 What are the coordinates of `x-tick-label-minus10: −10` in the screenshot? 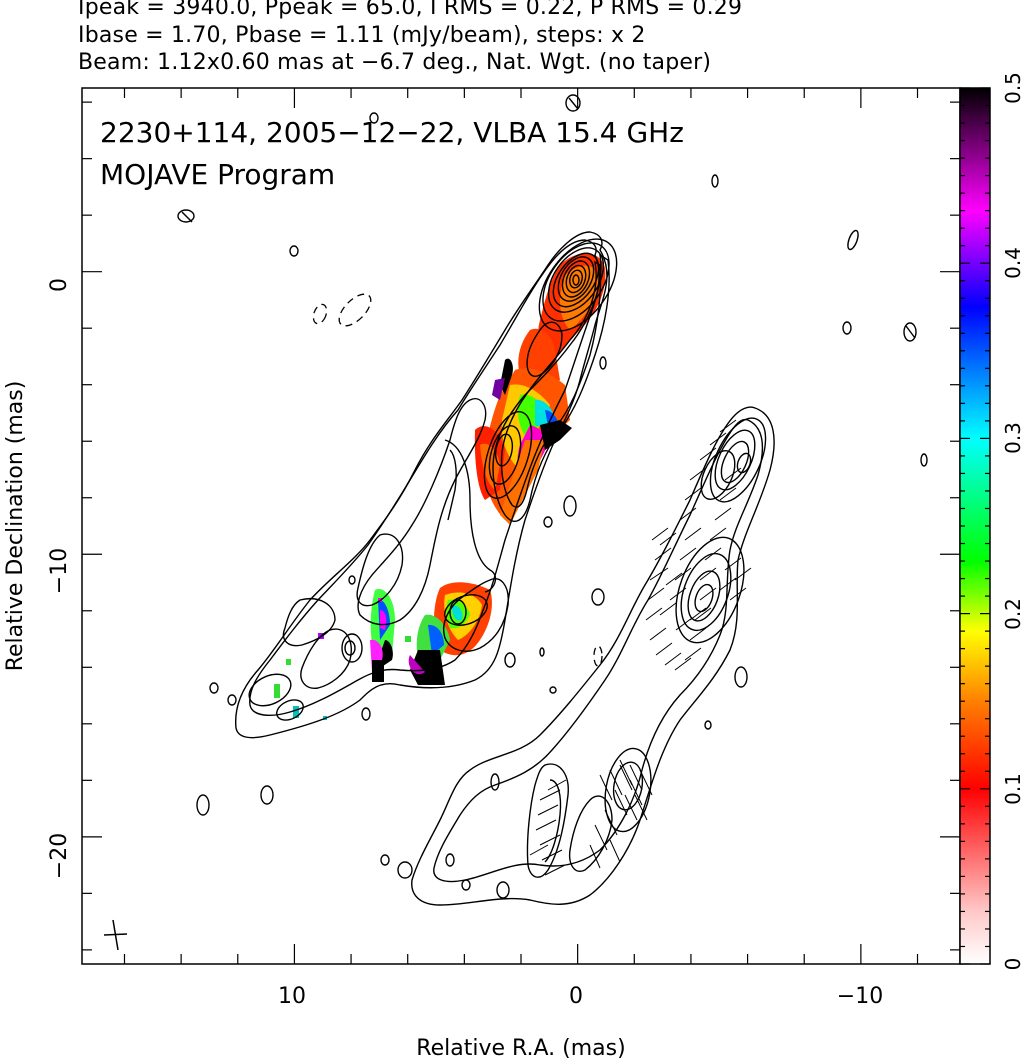 It's located at (860, 996).